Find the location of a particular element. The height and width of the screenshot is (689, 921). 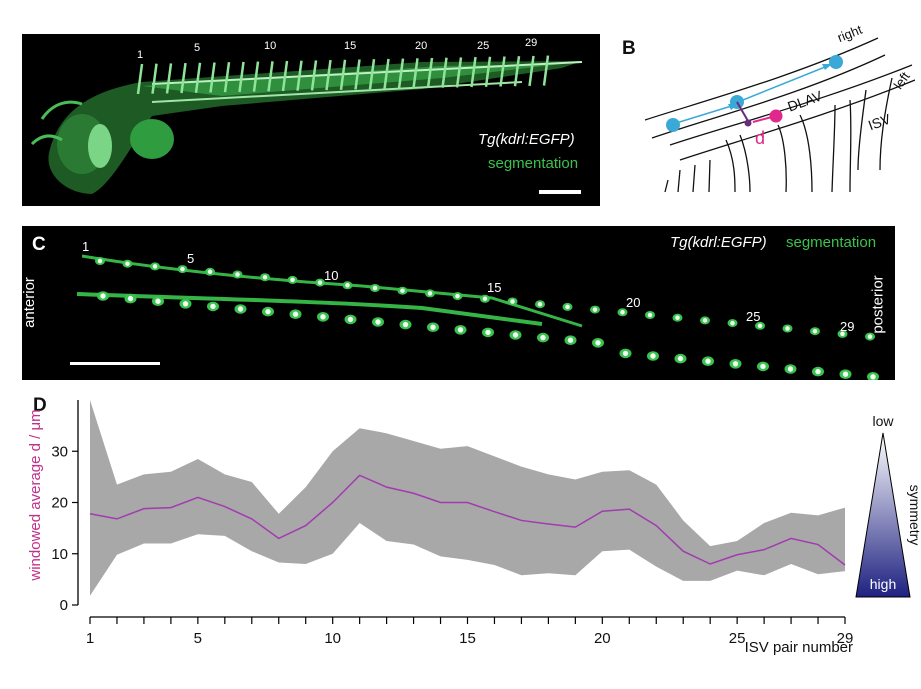

y-tick-label: 10 is located at coordinates (59, 554).